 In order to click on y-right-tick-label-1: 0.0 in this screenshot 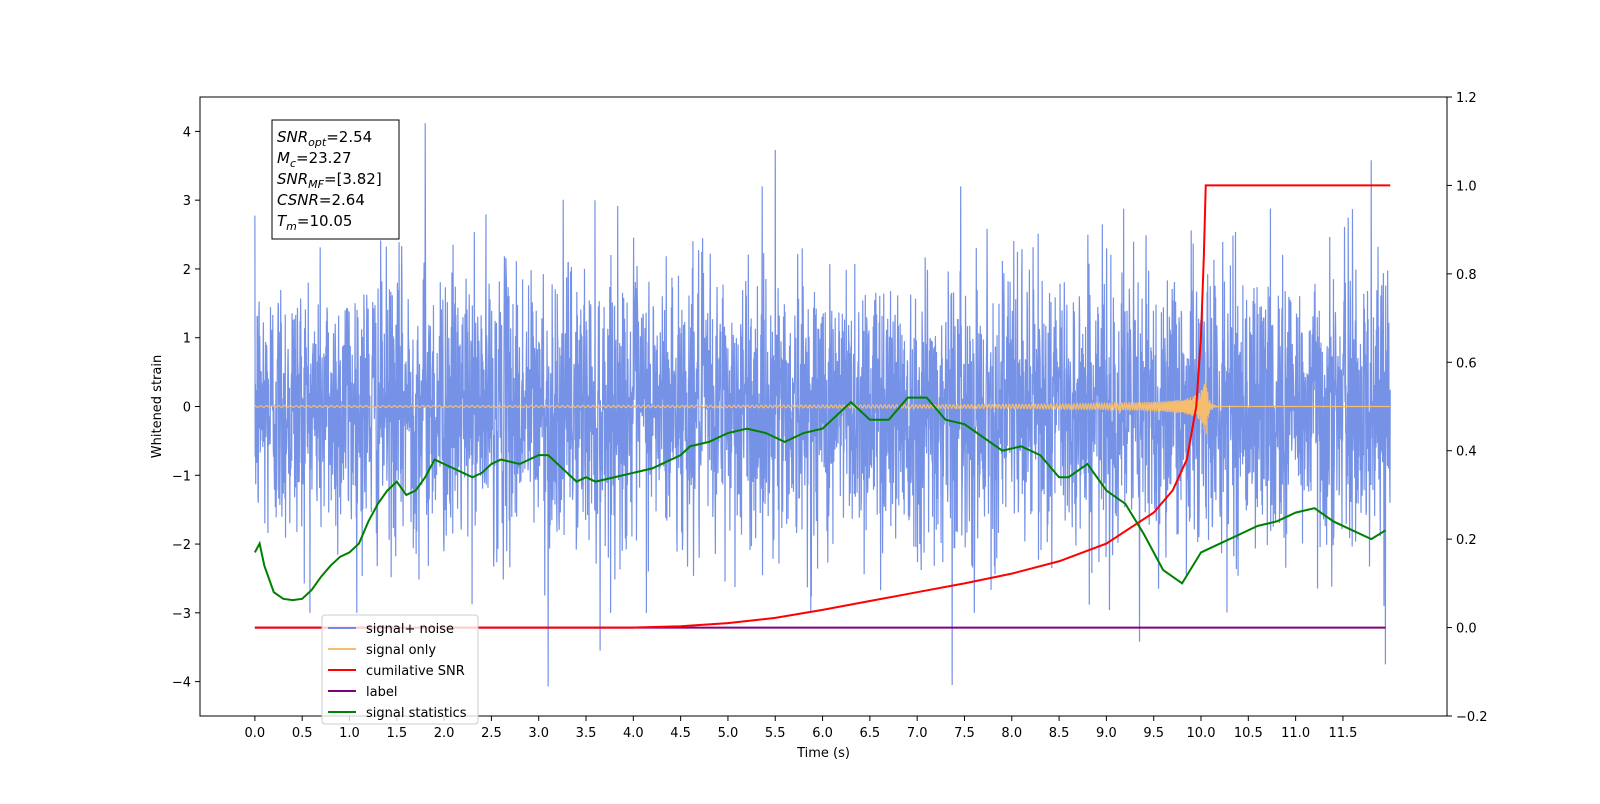, I will do `click(1466, 629)`.